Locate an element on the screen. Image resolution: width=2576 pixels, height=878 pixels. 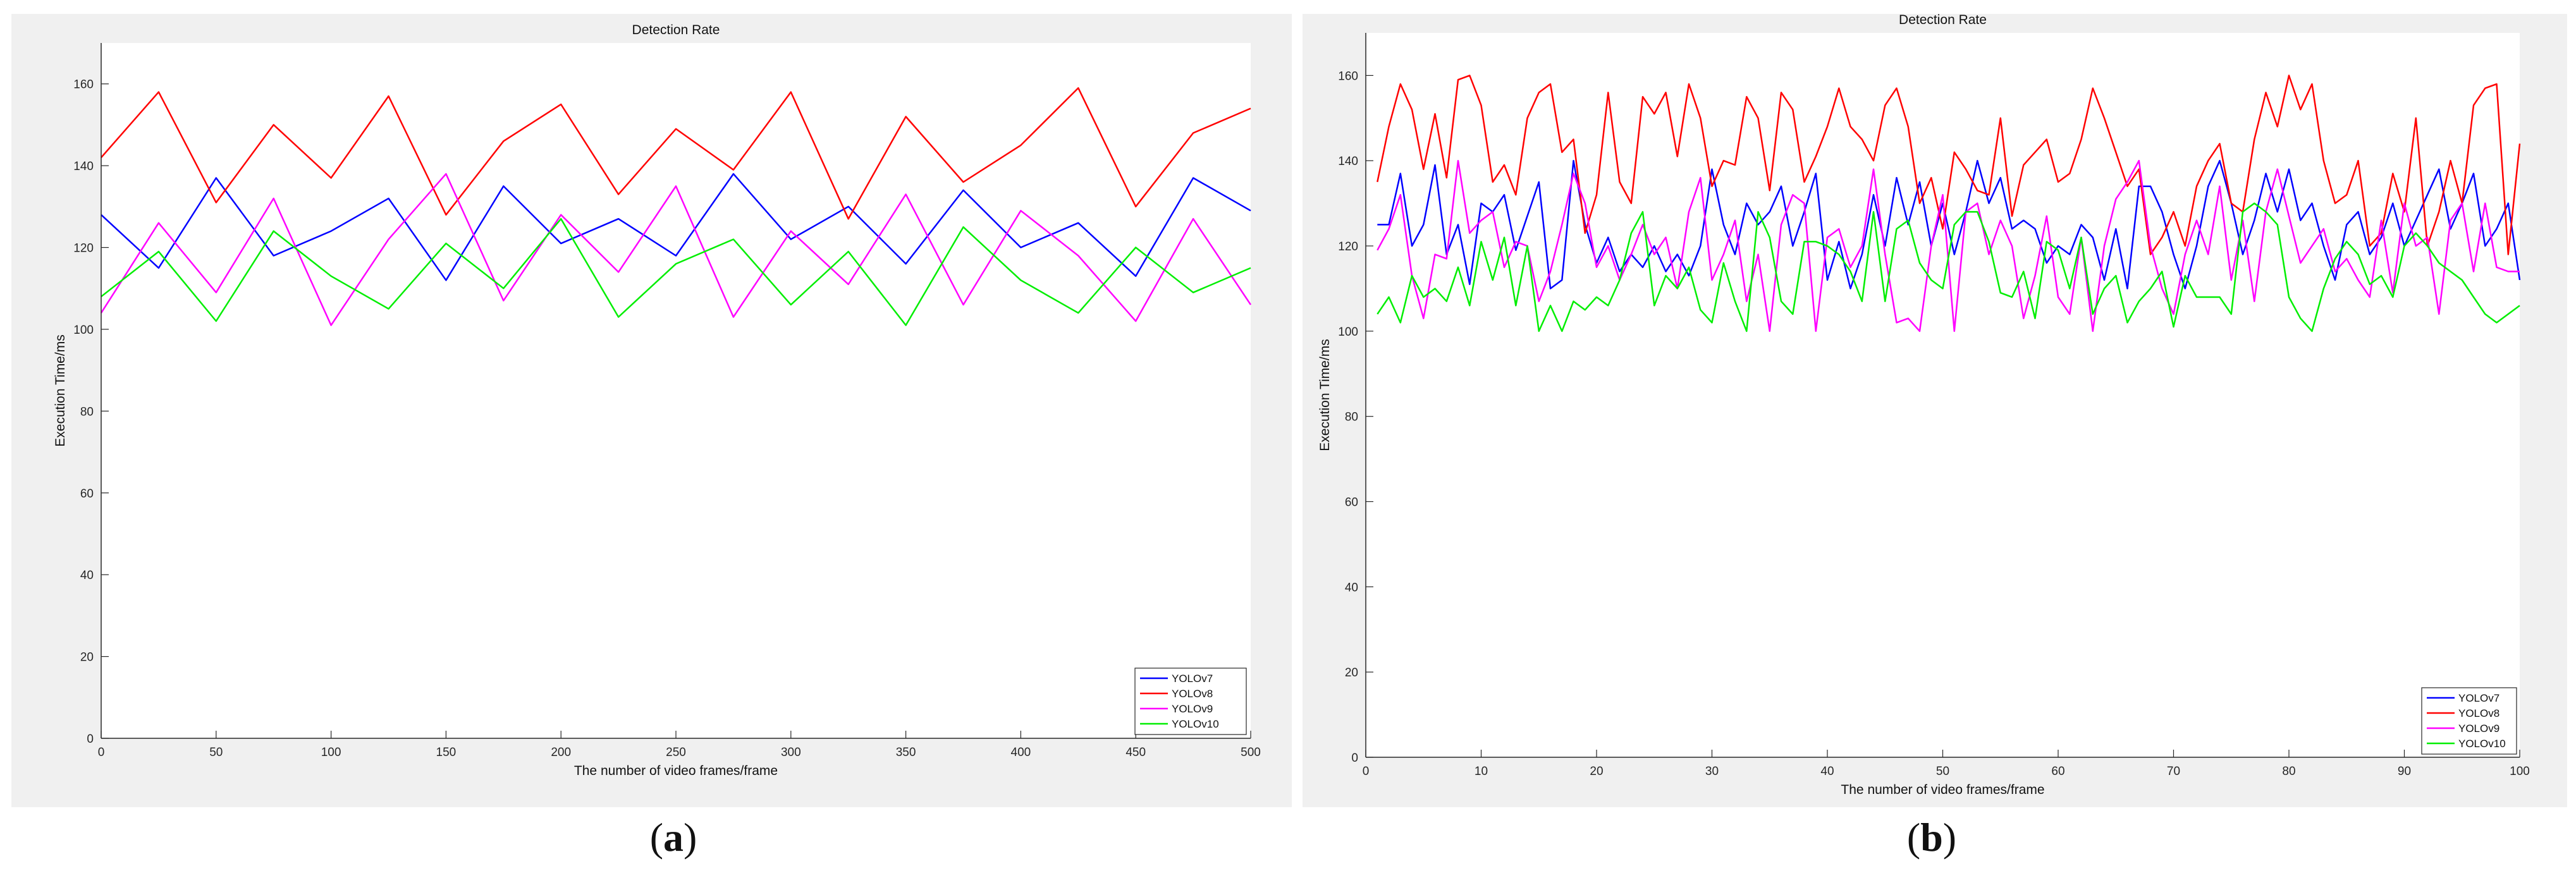
x-tick-label: 30 is located at coordinates (1712, 771).